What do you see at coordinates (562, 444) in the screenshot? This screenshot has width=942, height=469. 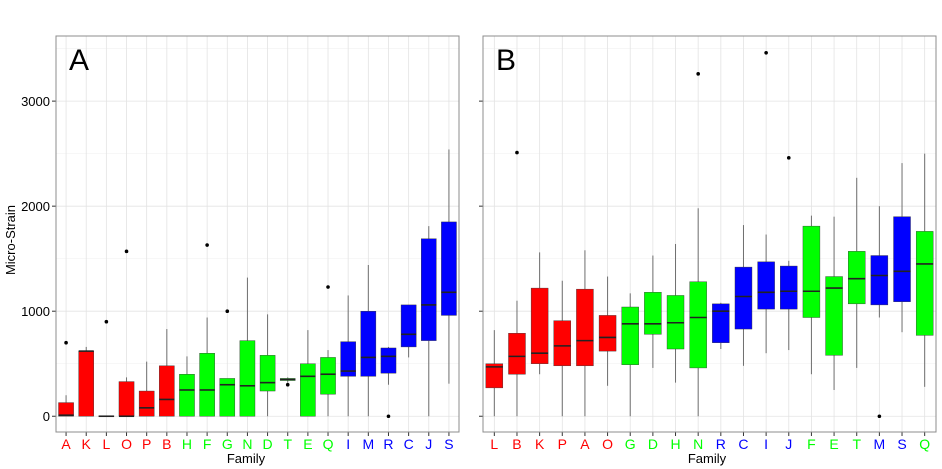 I see `x-tick-label: P` at bounding box center [562, 444].